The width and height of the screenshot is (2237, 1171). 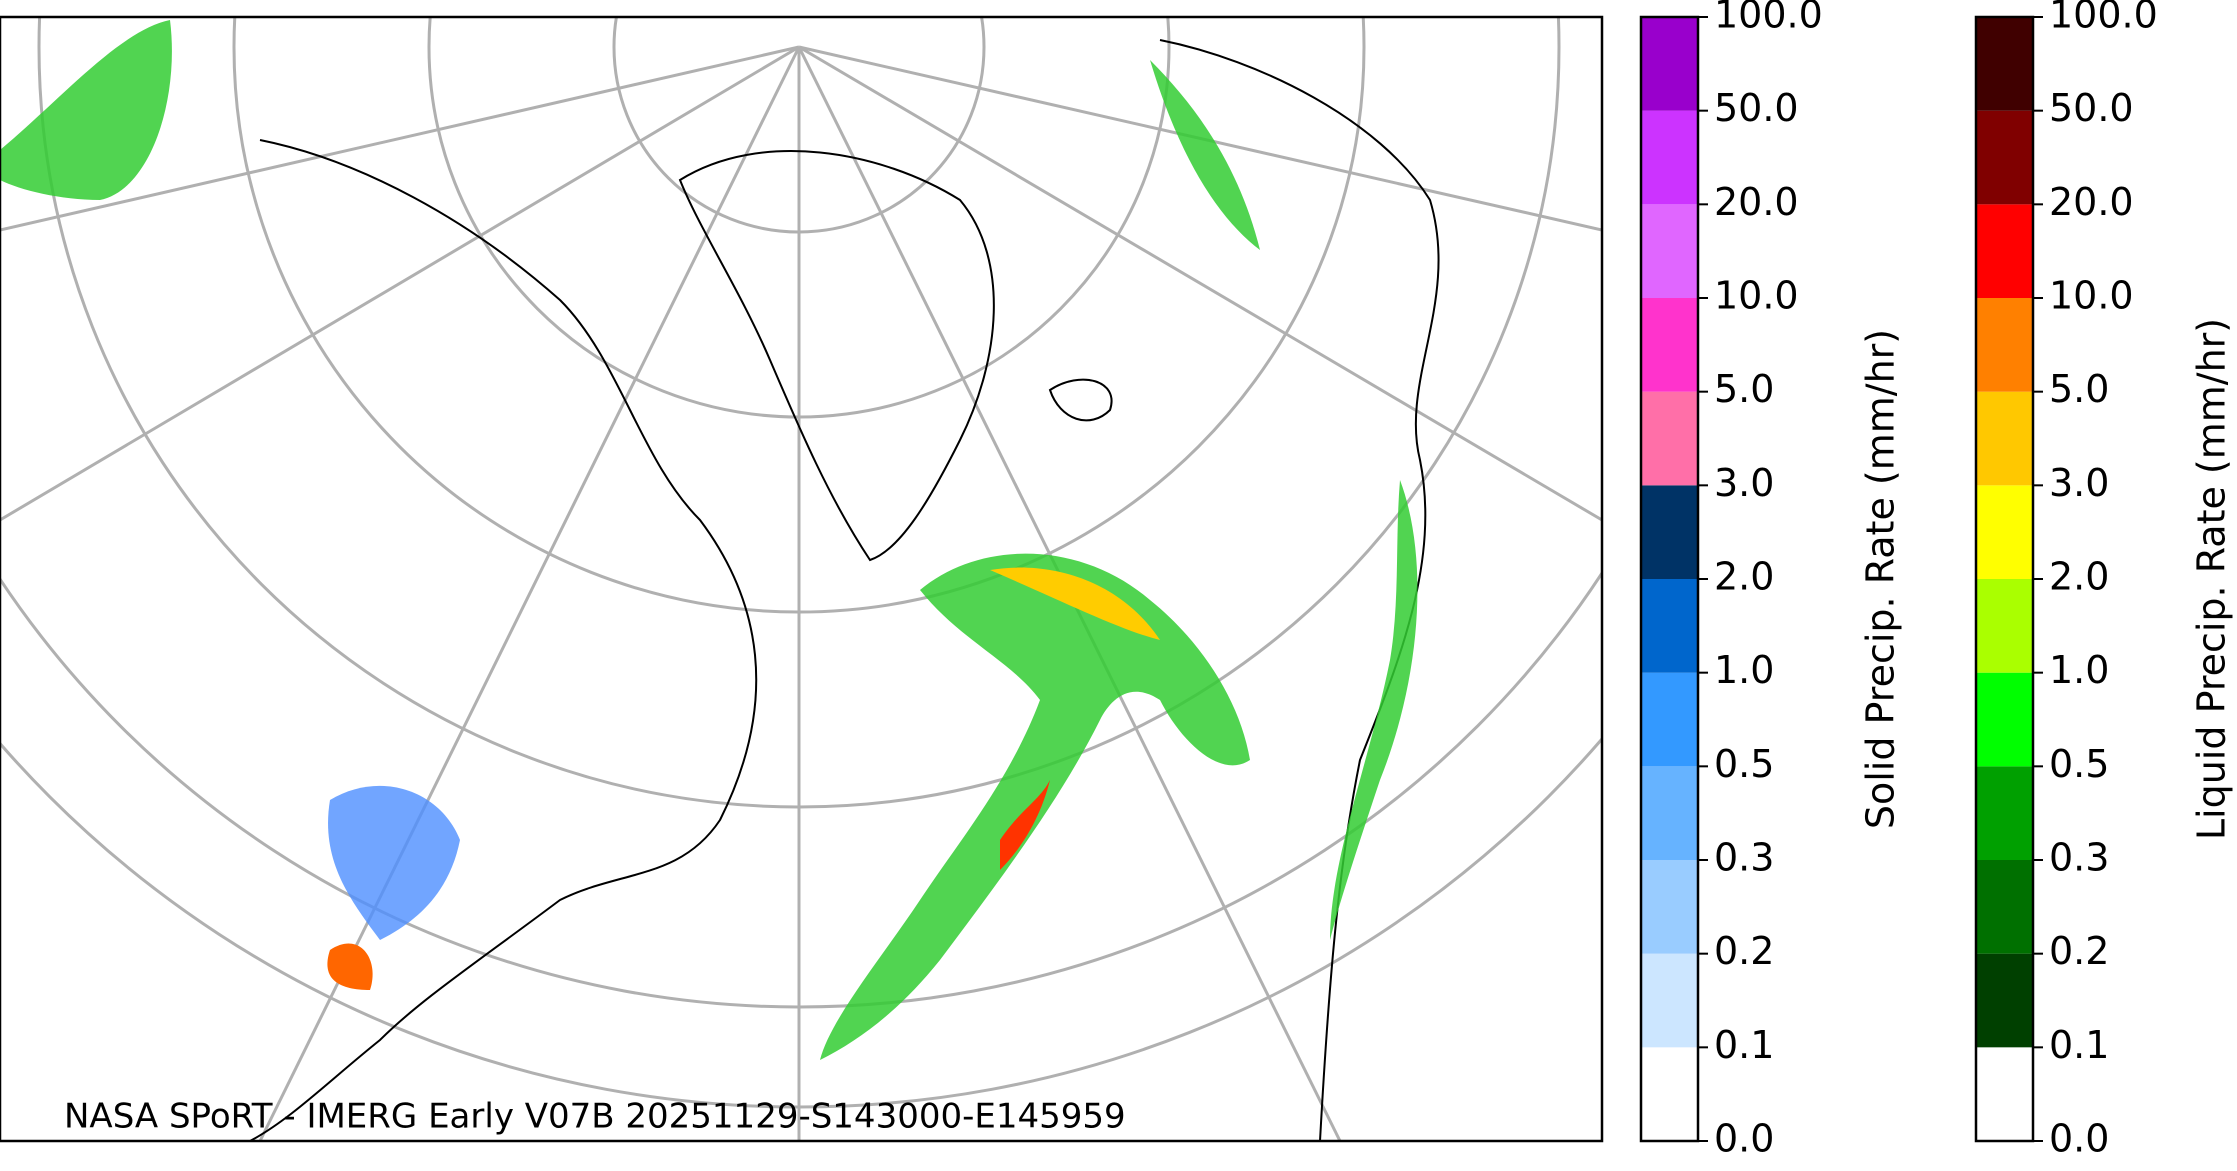 What do you see at coordinates (394, 862) in the screenshot?
I see `snow-area` at bounding box center [394, 862].